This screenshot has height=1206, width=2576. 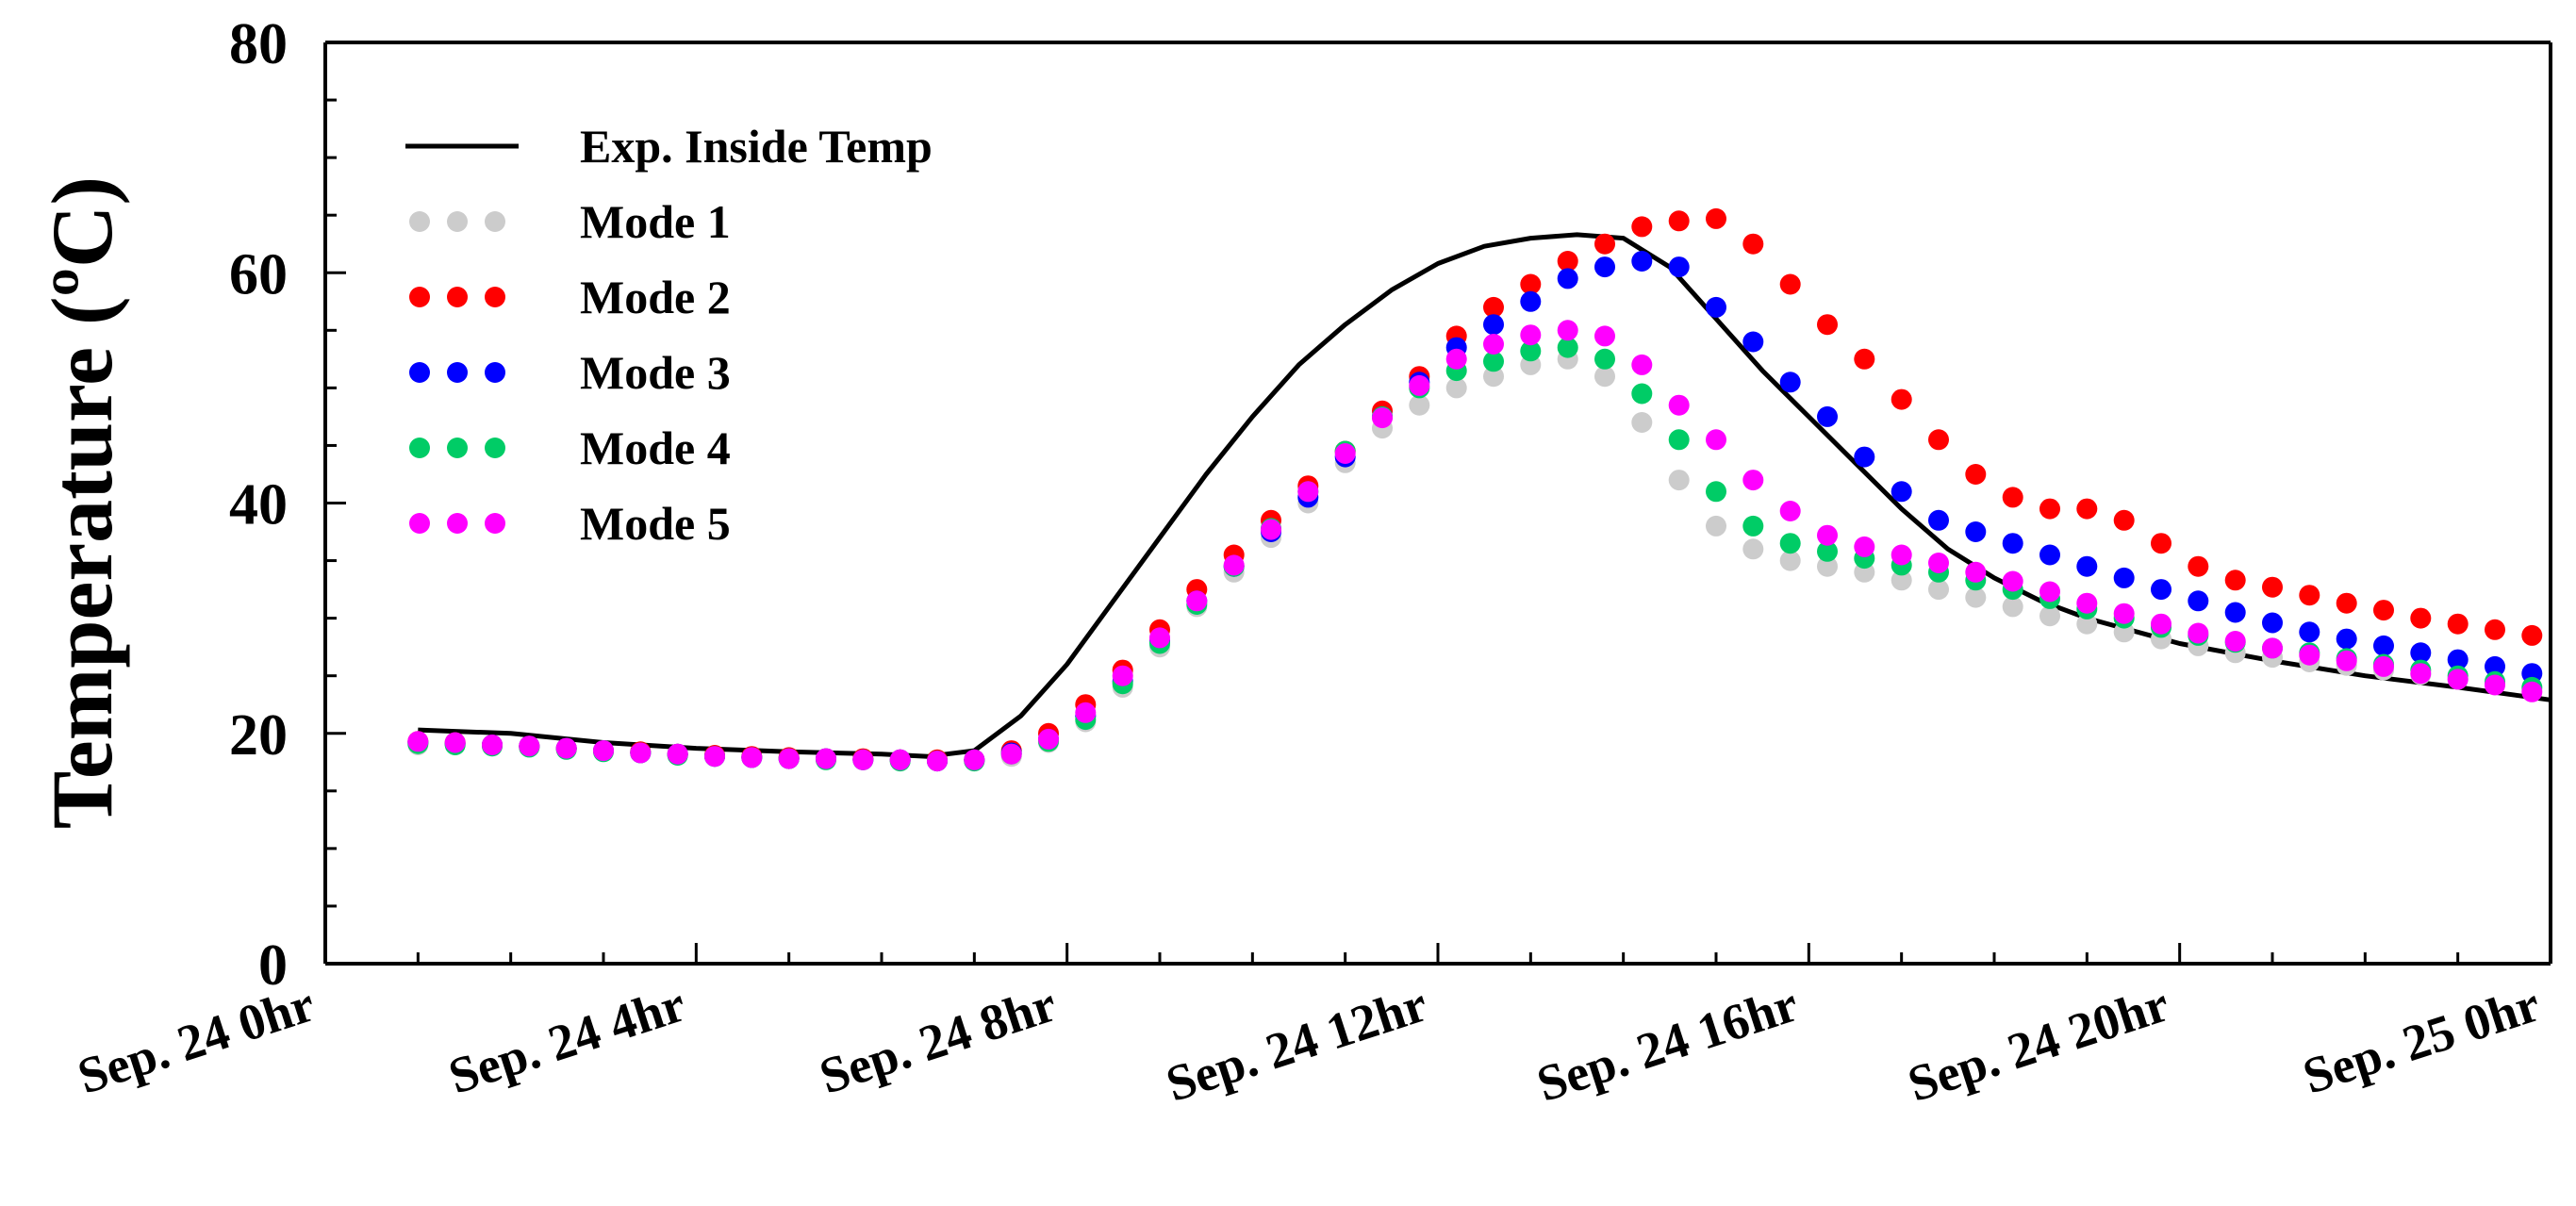 I want to click on x-tick-label: Sep. 24 12hr, so click(x=1297, y=1044).